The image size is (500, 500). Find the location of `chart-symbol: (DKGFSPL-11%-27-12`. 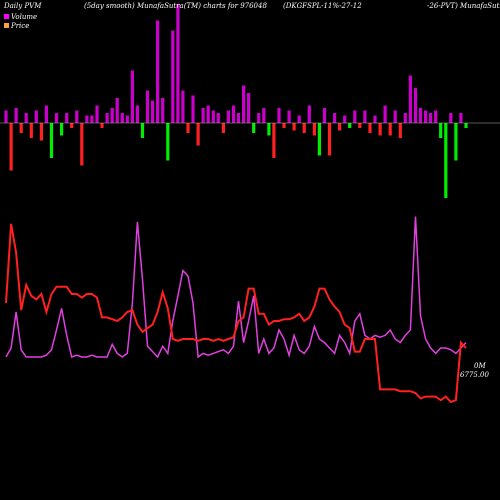

chart-symbol: (DKGFSPL-11%-27-12 is located at coordinates (322, 6).